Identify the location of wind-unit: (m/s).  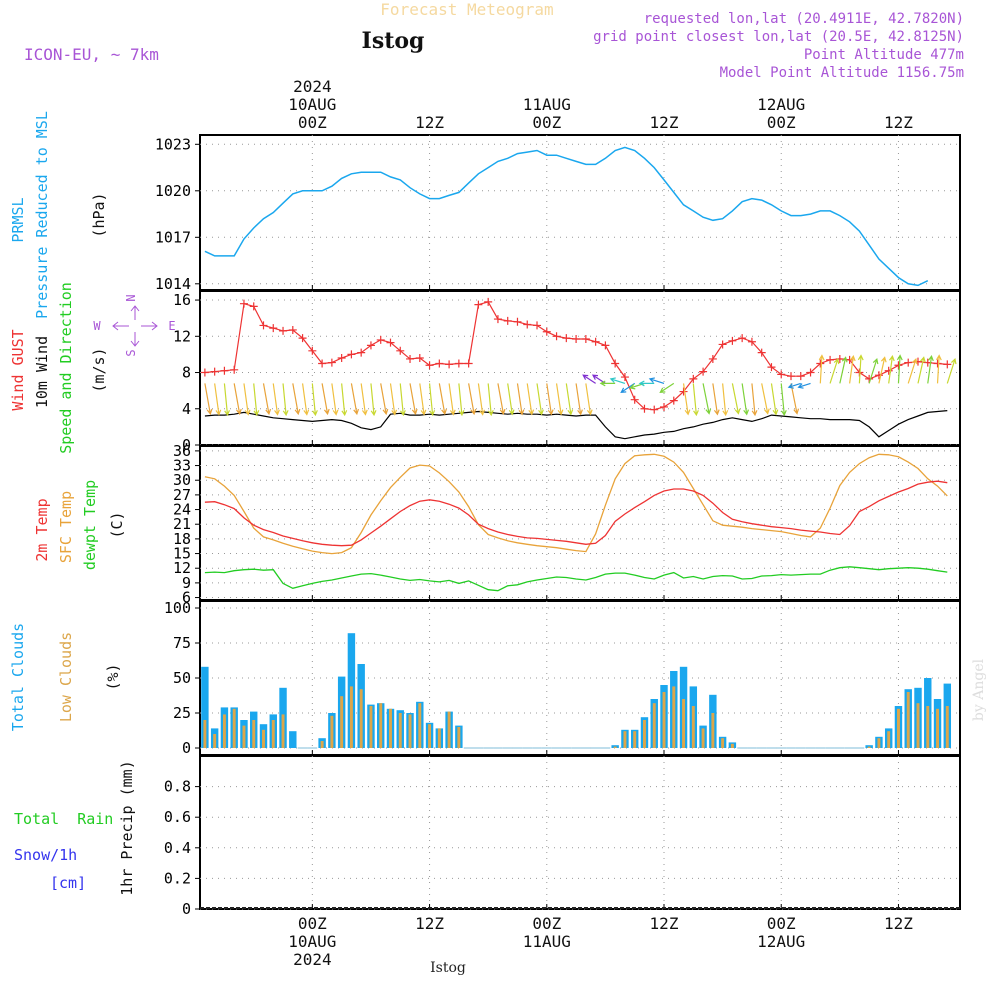
(99, 369).